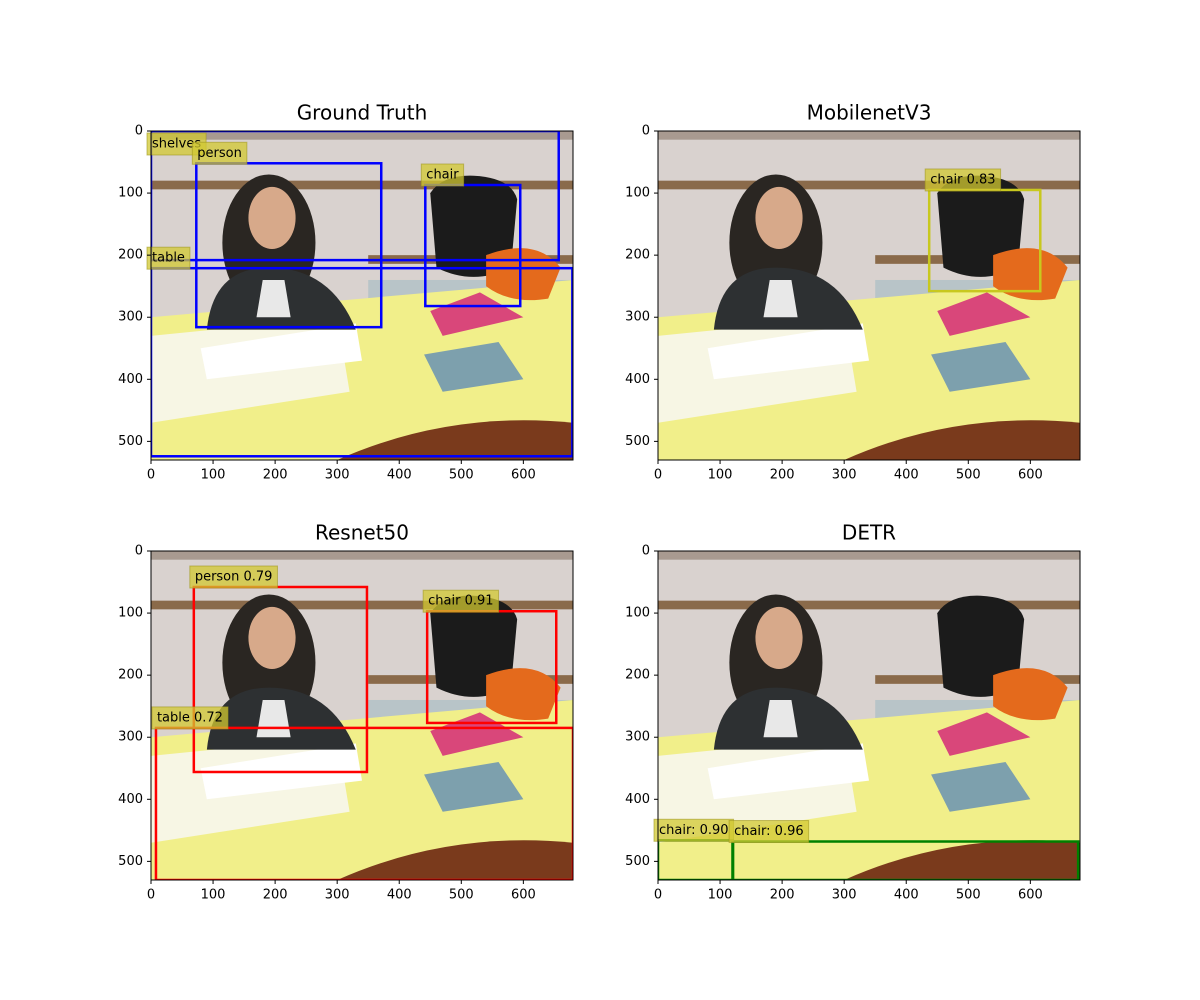 The width and height of the screenshot is (1200, 1000). I want to click on box-label: chair: 0.96, so click(769, 831).